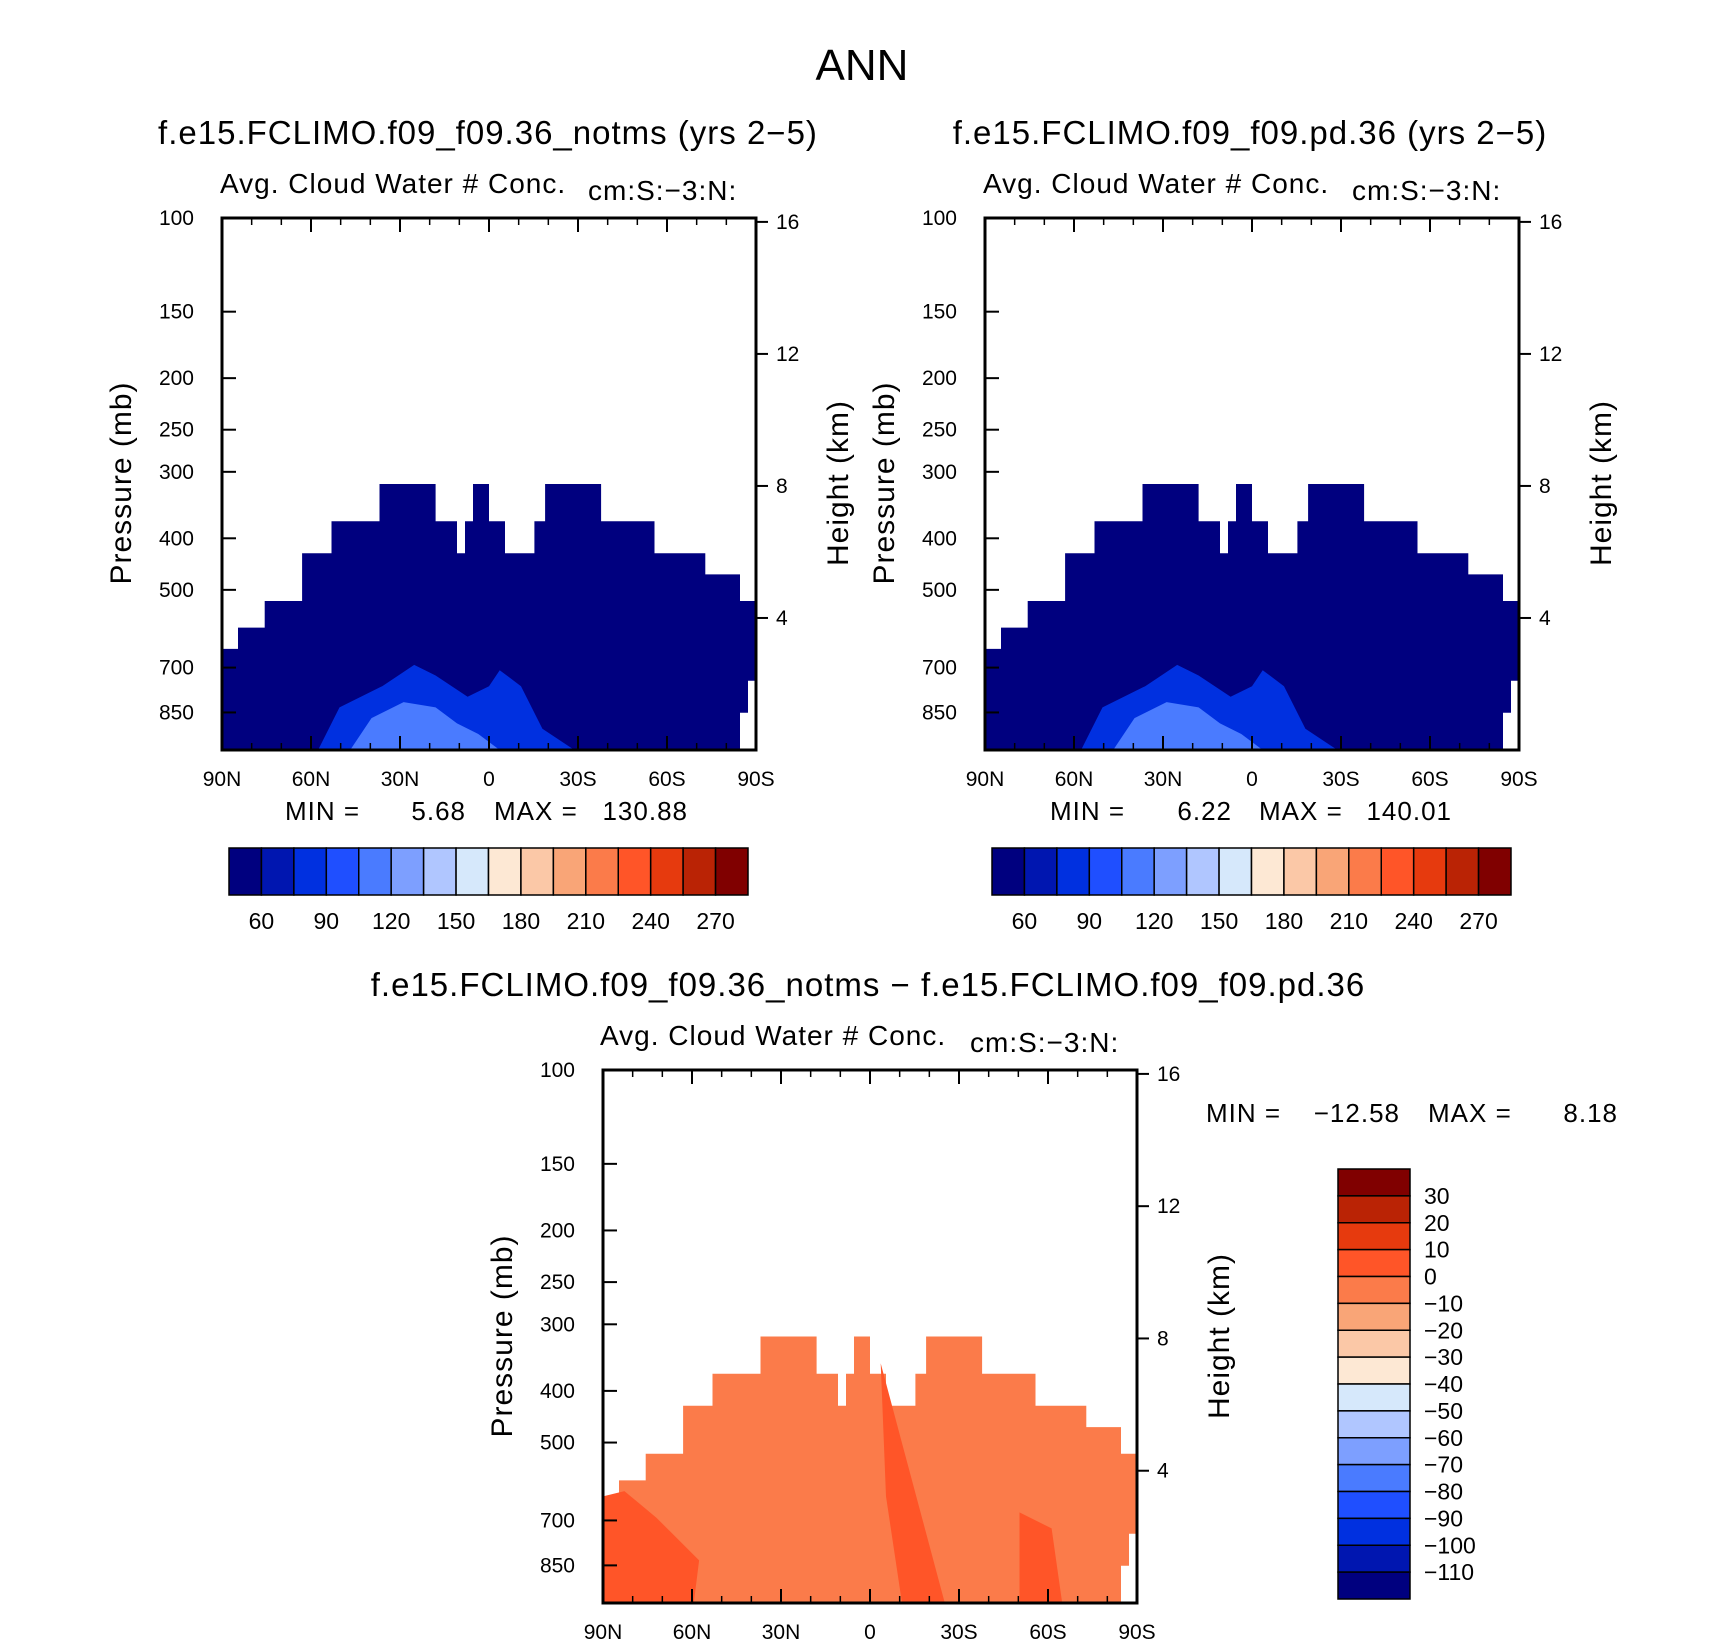 Image resolution: width=1710 pixels, height=1639 pixels. What do you see at coordinates (262, 921) in the screenshot?
I see `colorbar-label: 60` at bounding box center [262, 921].